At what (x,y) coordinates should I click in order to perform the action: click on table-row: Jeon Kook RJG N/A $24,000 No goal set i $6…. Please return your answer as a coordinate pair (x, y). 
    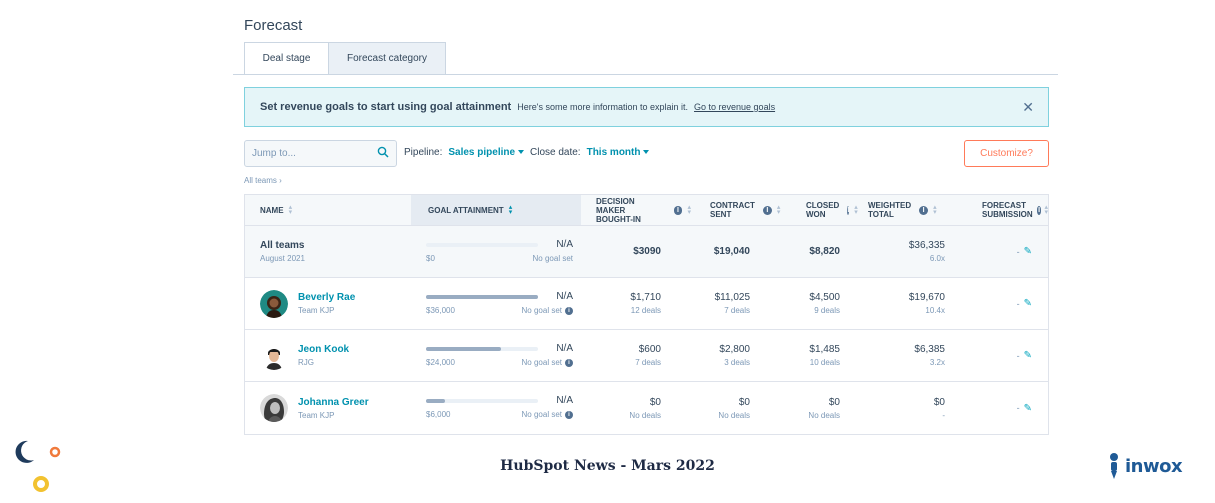
    Looking at the image, I should click on (646, 356).